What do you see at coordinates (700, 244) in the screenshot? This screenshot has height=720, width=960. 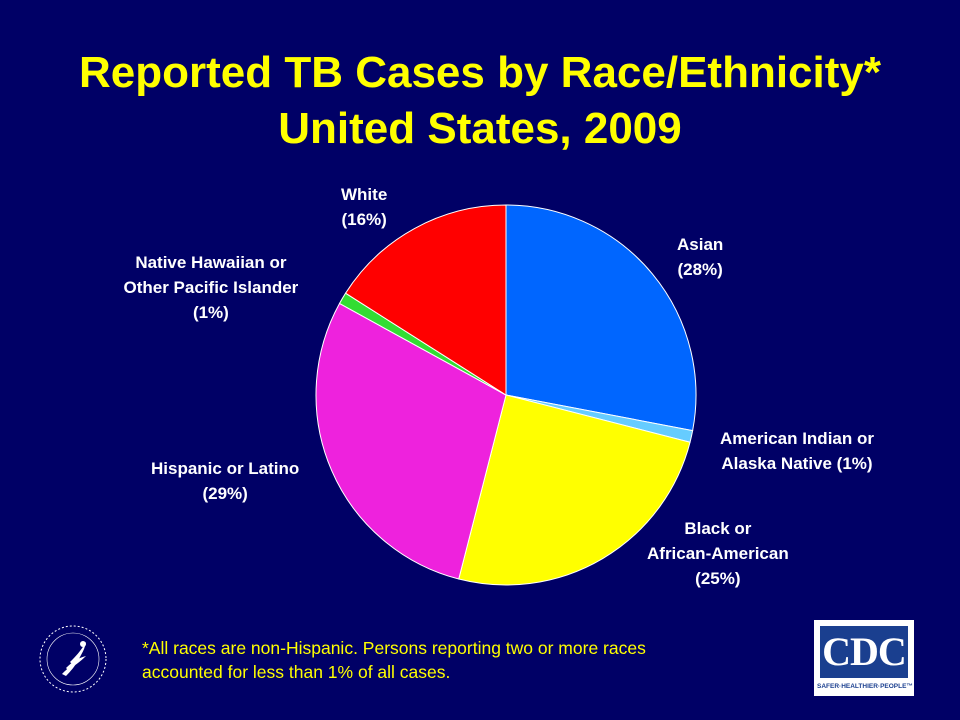 I see `slice-label-line: Asian` at bounding box center [700, 244].